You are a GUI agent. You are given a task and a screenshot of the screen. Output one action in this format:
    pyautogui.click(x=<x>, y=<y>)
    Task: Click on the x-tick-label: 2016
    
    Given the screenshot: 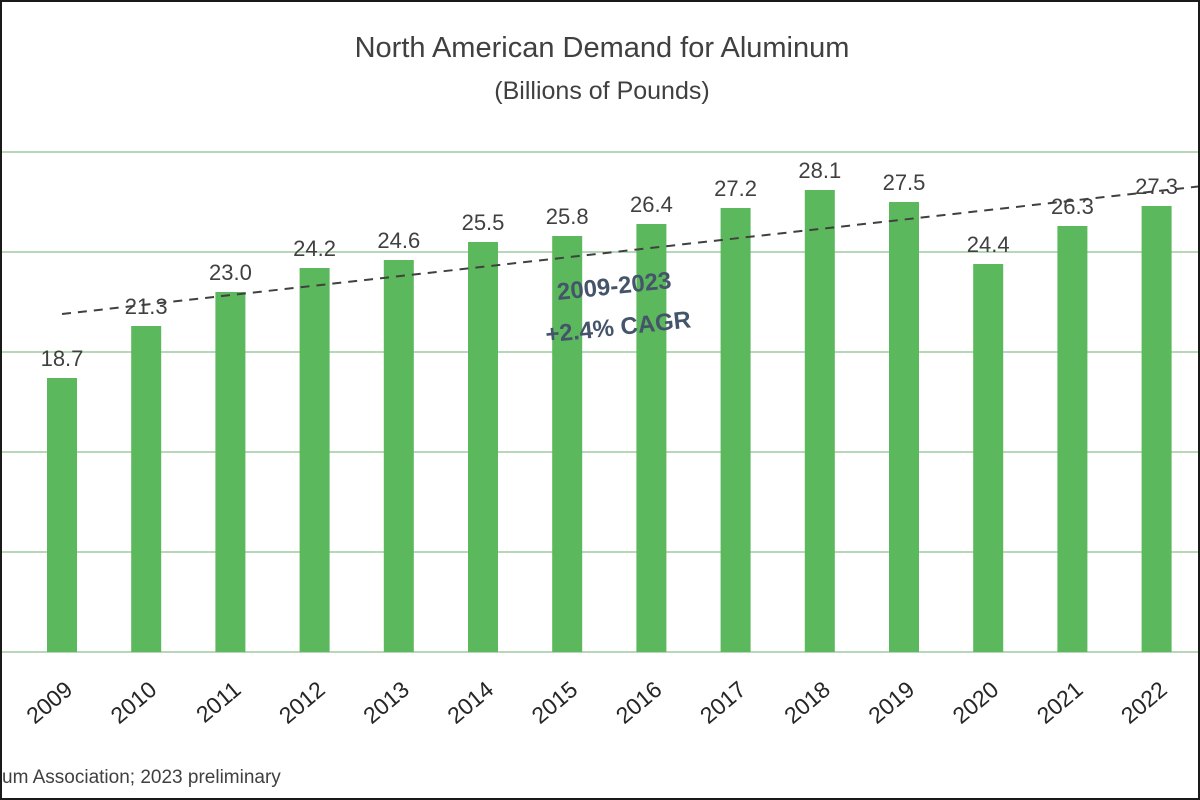 What is the action you would take?
    pyautogui.click(x=639, y=702)
    